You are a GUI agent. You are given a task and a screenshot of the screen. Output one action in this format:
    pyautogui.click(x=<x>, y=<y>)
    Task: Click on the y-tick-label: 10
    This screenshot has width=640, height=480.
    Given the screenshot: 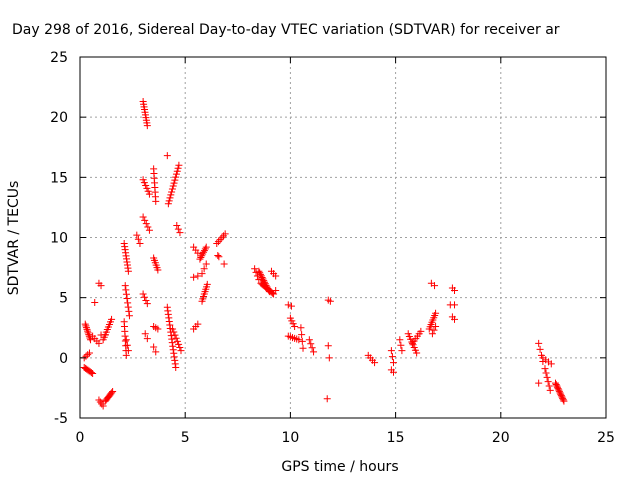 What is the action you would take?
    pyautogui.click(x=59, y=239)
    